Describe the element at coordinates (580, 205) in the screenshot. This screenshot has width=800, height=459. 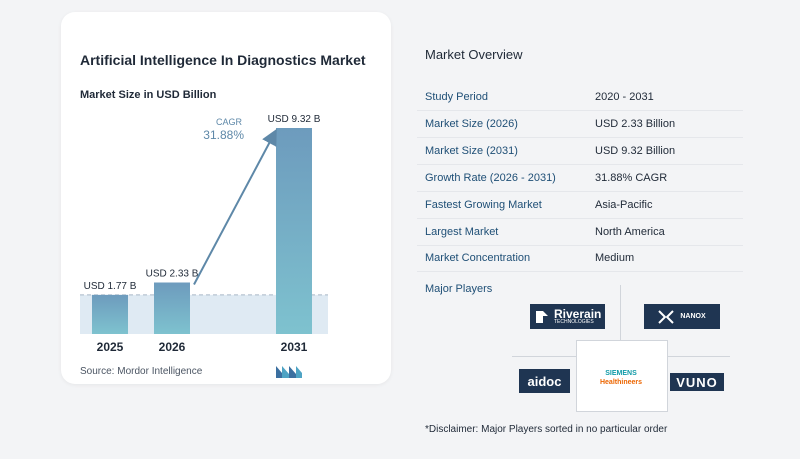
I see `overview-row: Fastest Growing Market Asia-Pacific` at that location.